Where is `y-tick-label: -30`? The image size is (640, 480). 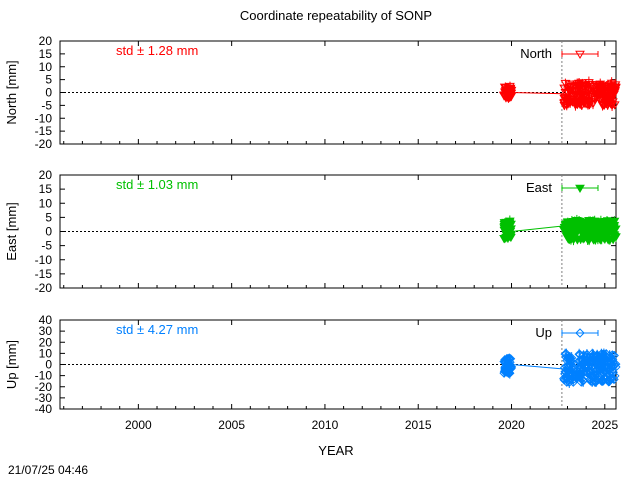 y-tick-label: -30 is located at coordinates (44, 398).